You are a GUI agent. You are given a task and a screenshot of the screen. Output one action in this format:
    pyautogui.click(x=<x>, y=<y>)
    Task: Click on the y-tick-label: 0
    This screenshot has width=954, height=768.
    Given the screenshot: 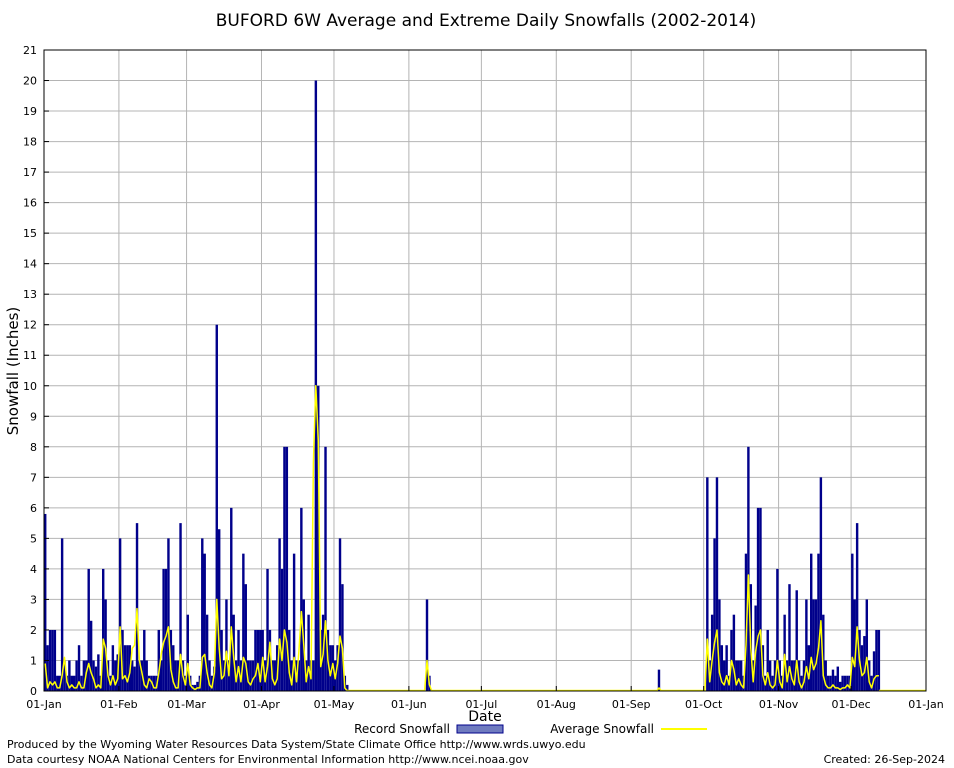 What is the action you would take?
    pyautogui.click(x=33, y=691)
    